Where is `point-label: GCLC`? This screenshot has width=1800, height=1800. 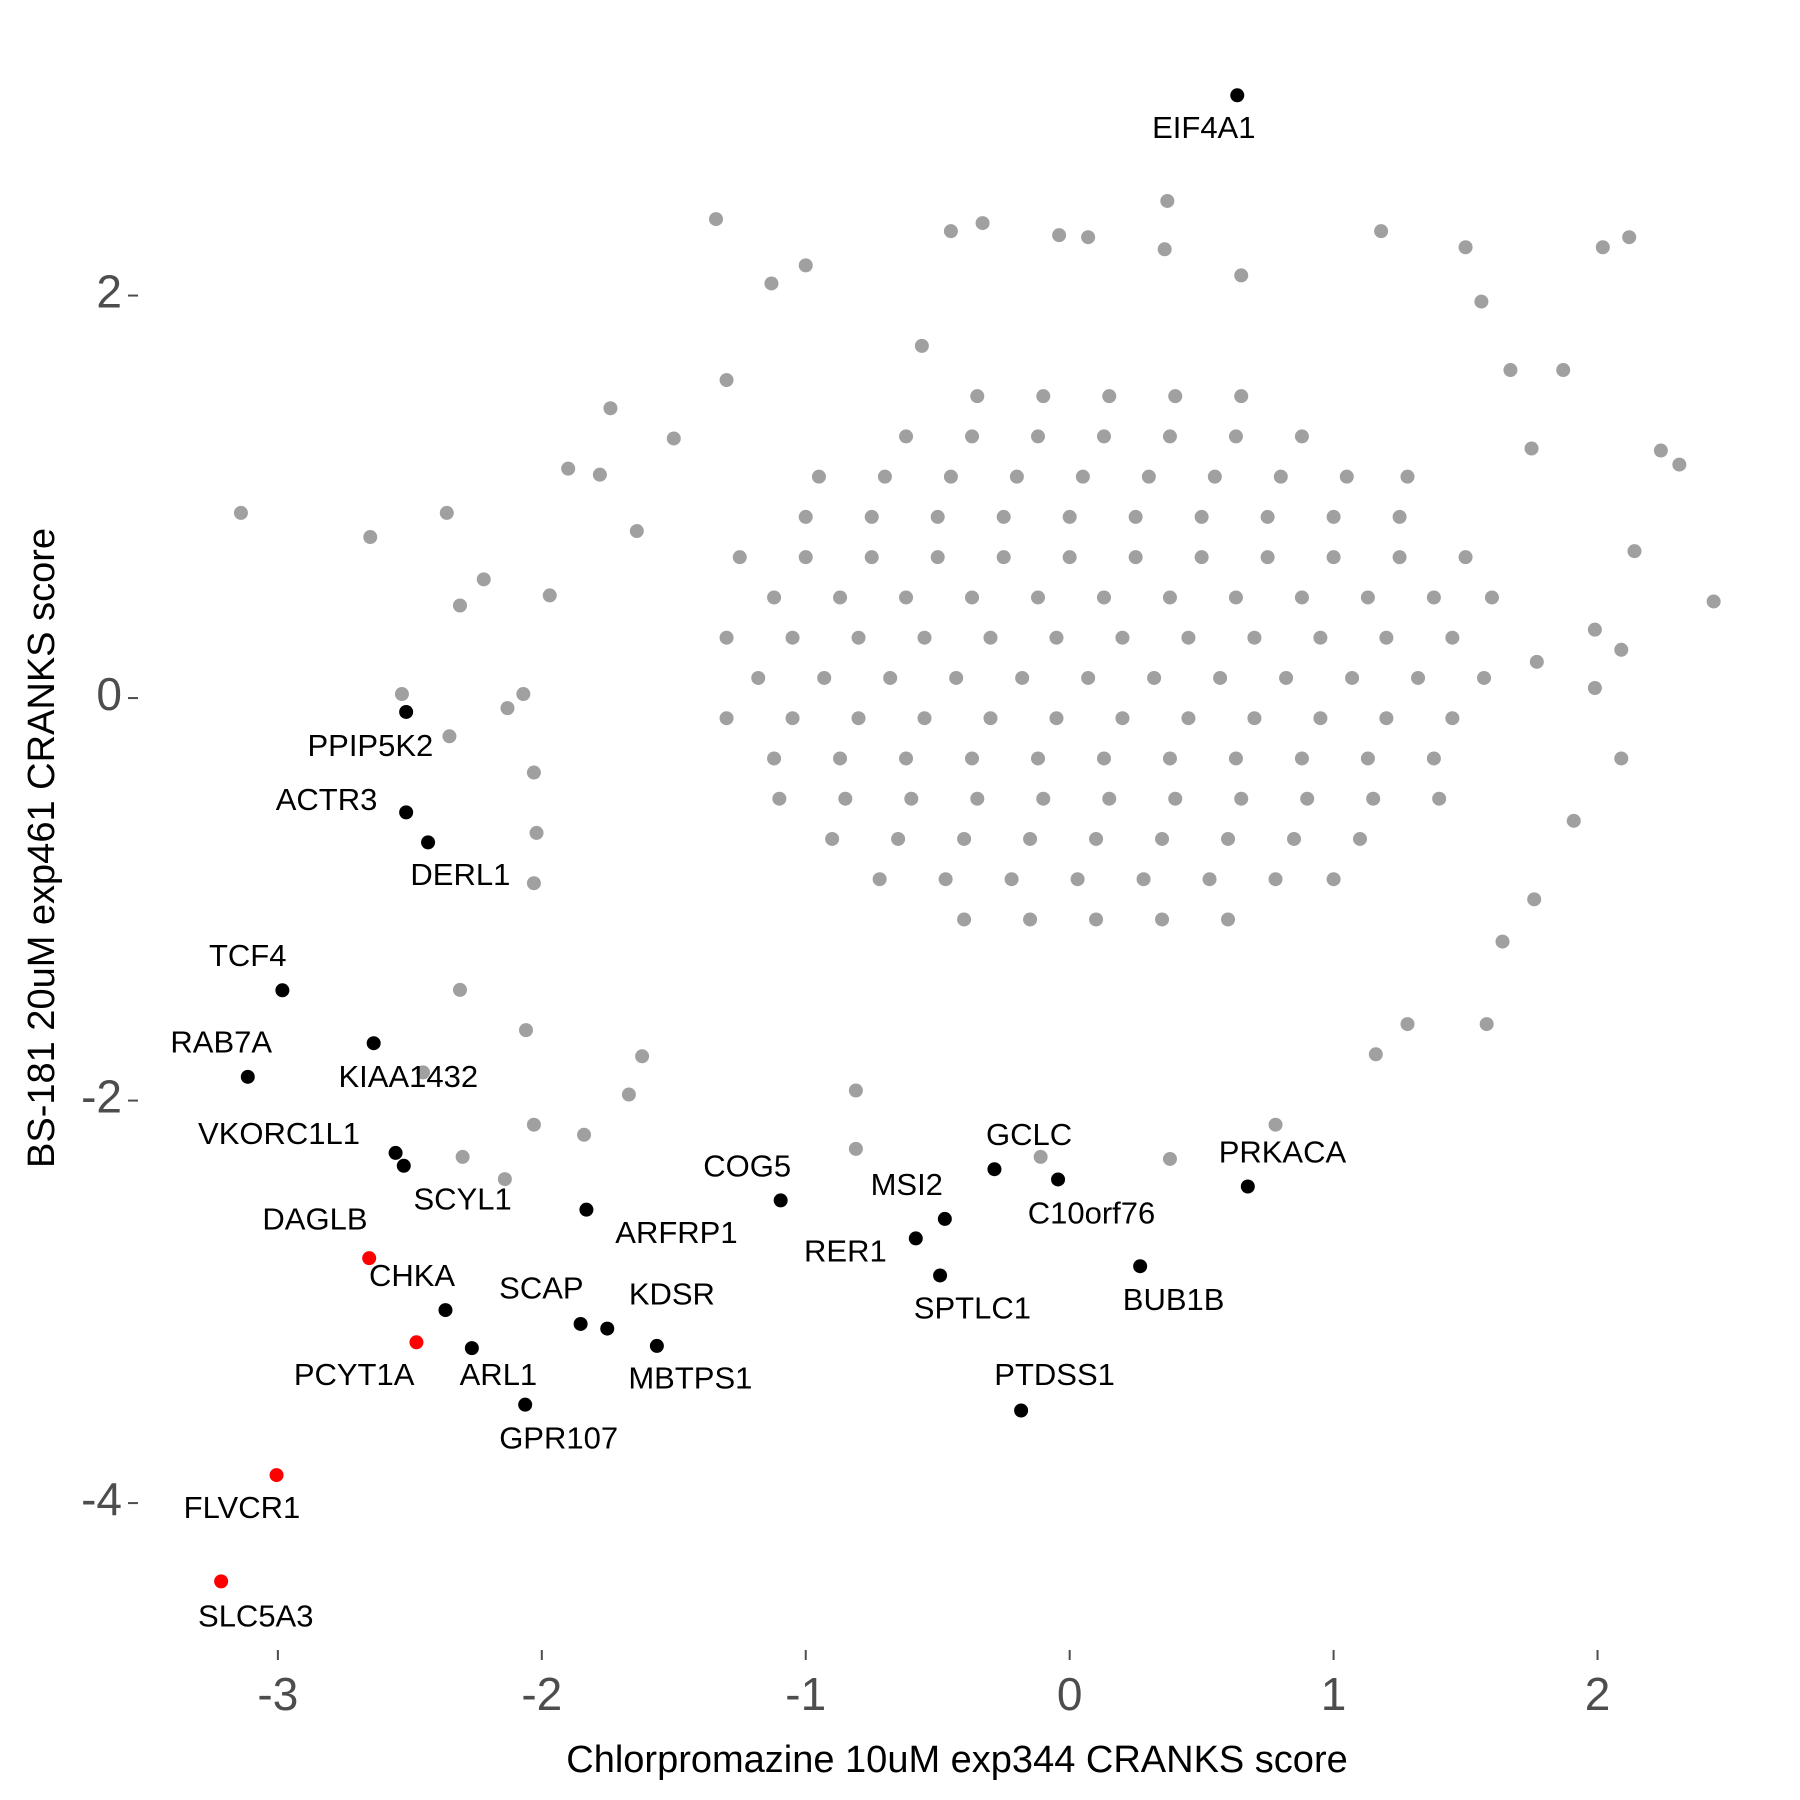
point-label: GCLC is located at coordinates (1029, 1134).